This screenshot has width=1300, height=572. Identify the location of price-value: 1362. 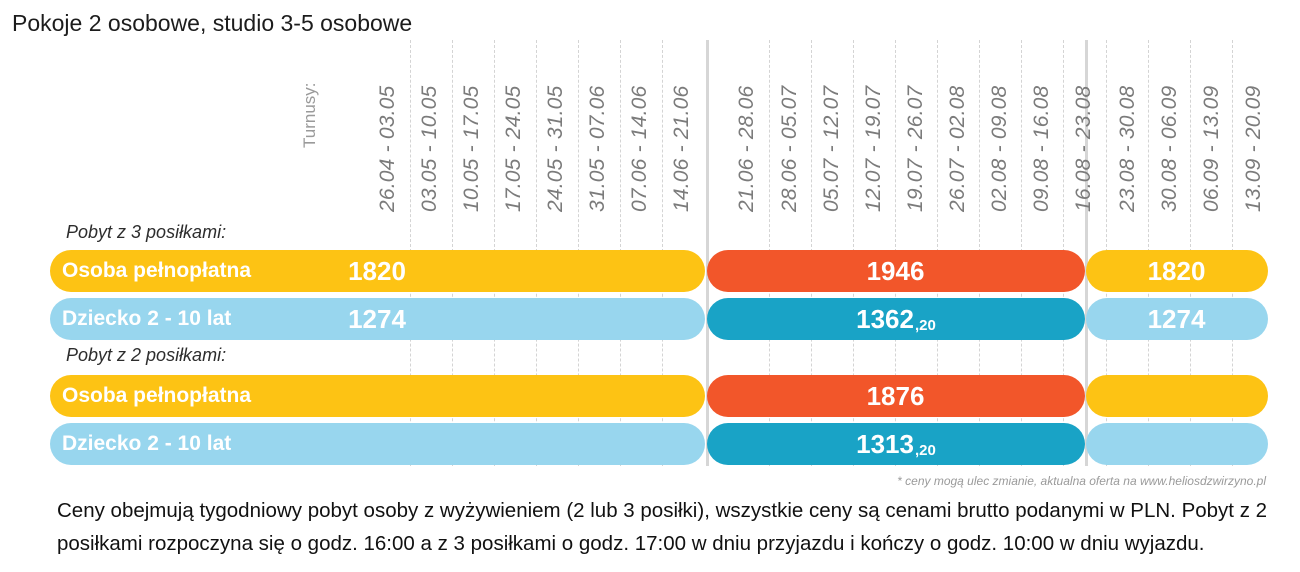
(885, 318).